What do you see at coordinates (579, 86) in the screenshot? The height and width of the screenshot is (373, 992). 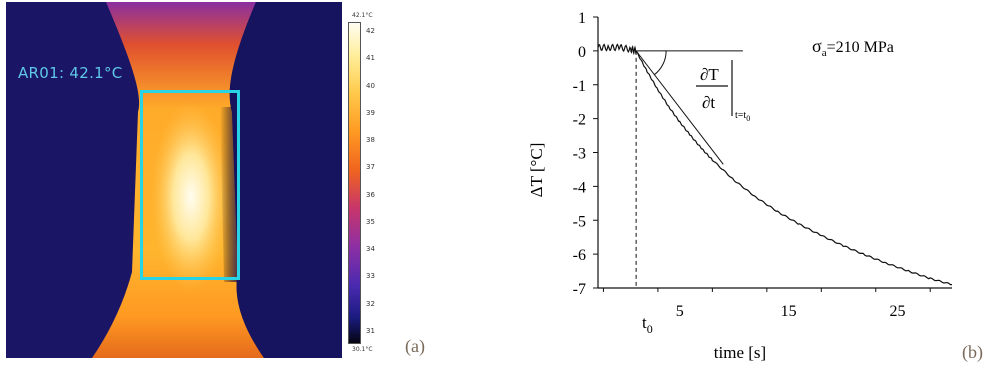 I see `y-tick-label: -1` at bounding box center [579, 86].